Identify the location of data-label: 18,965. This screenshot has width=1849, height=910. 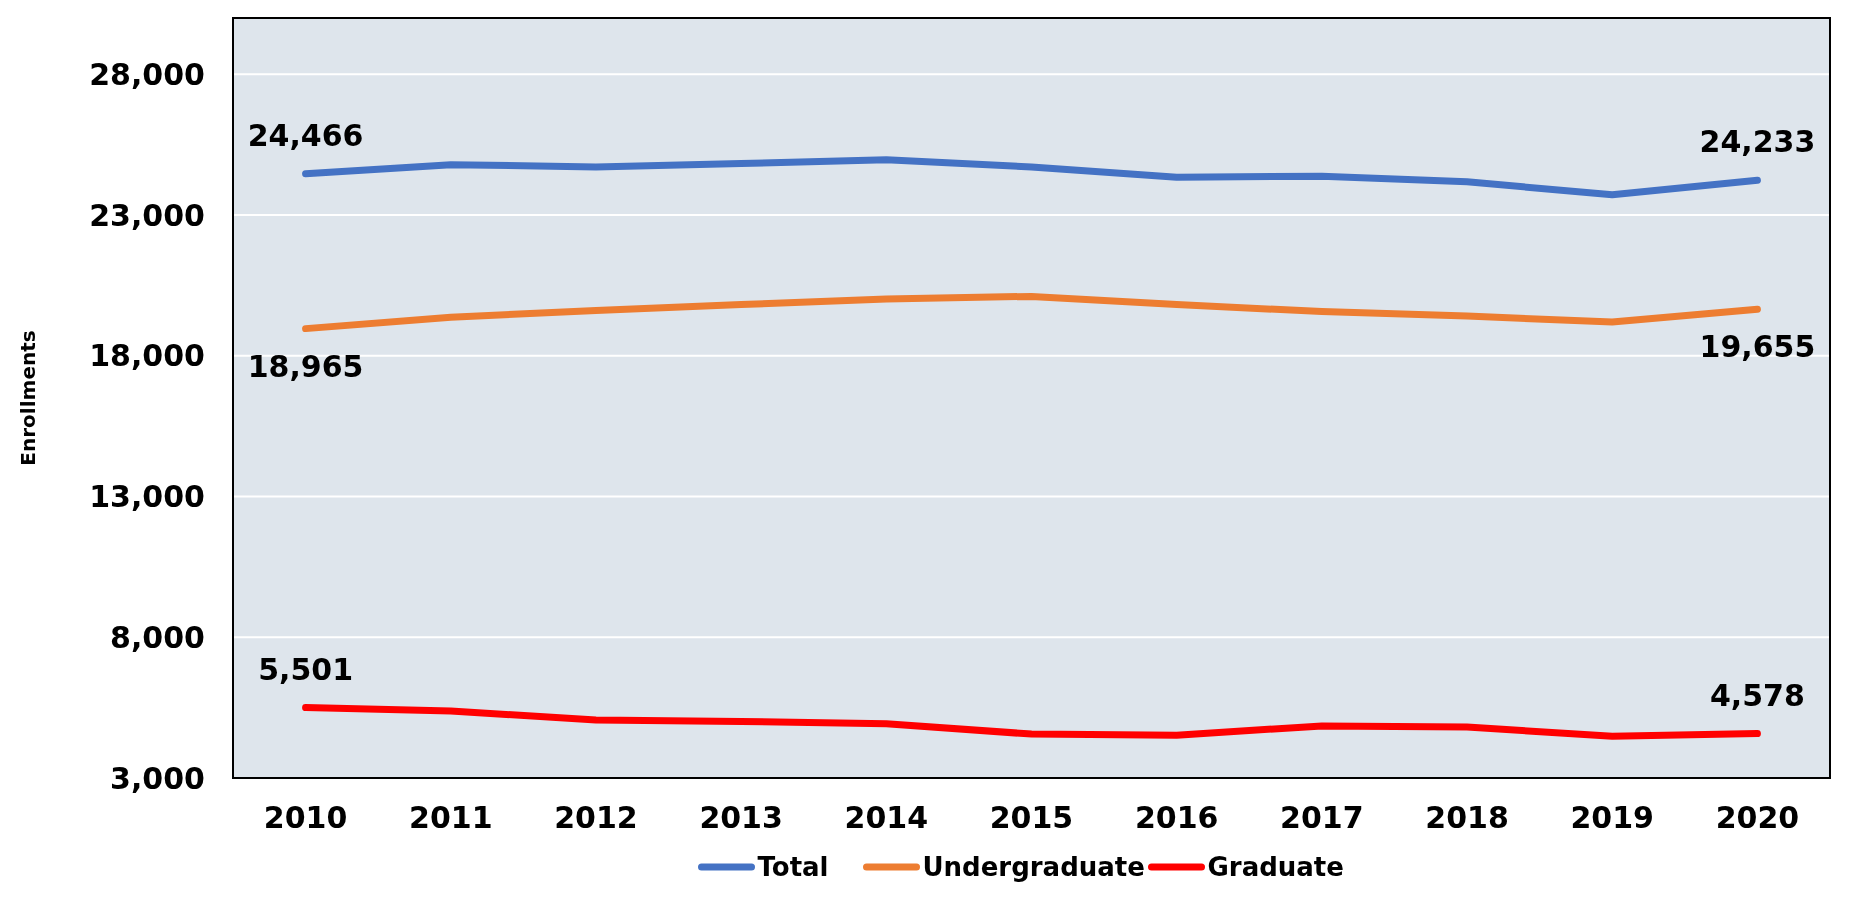
(305, 366).